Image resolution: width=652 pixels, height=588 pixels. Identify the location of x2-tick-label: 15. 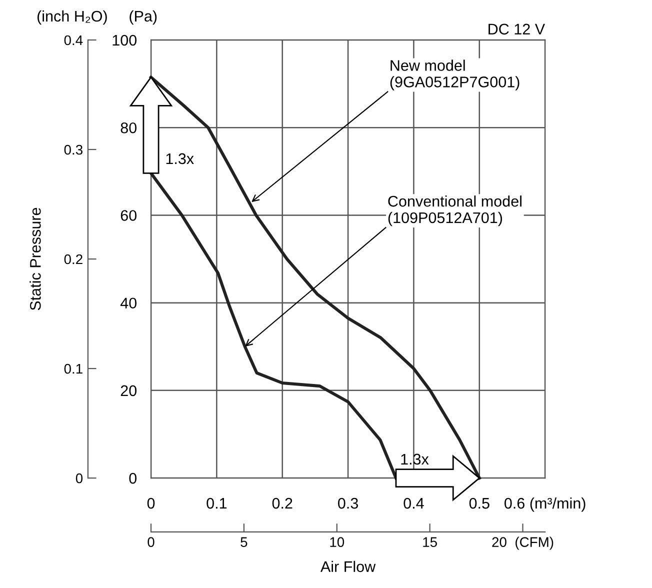
(430, 542).